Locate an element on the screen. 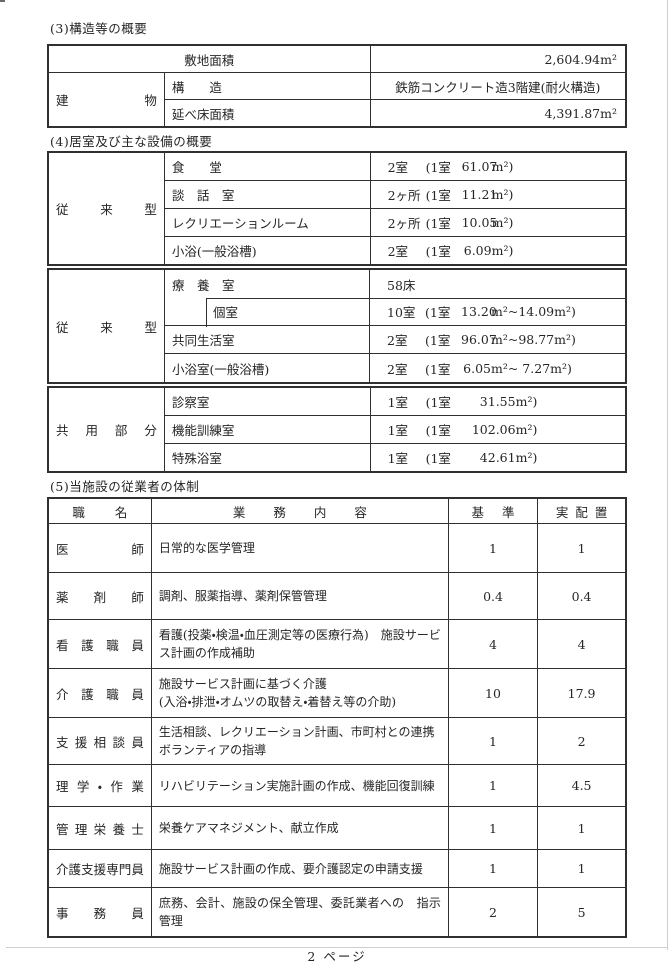  header-duties: 業務内容 is located at coordinates (299, 510).